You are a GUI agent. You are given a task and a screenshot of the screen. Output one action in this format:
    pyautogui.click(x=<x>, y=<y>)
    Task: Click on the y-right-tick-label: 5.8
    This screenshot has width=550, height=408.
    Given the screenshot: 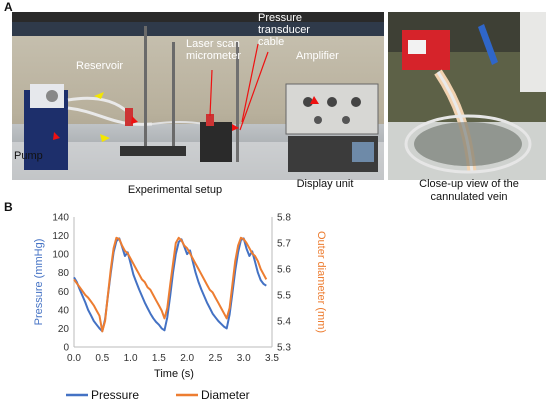 What is the action you would take?
    pyautogui.click(x=284, y=218)
    